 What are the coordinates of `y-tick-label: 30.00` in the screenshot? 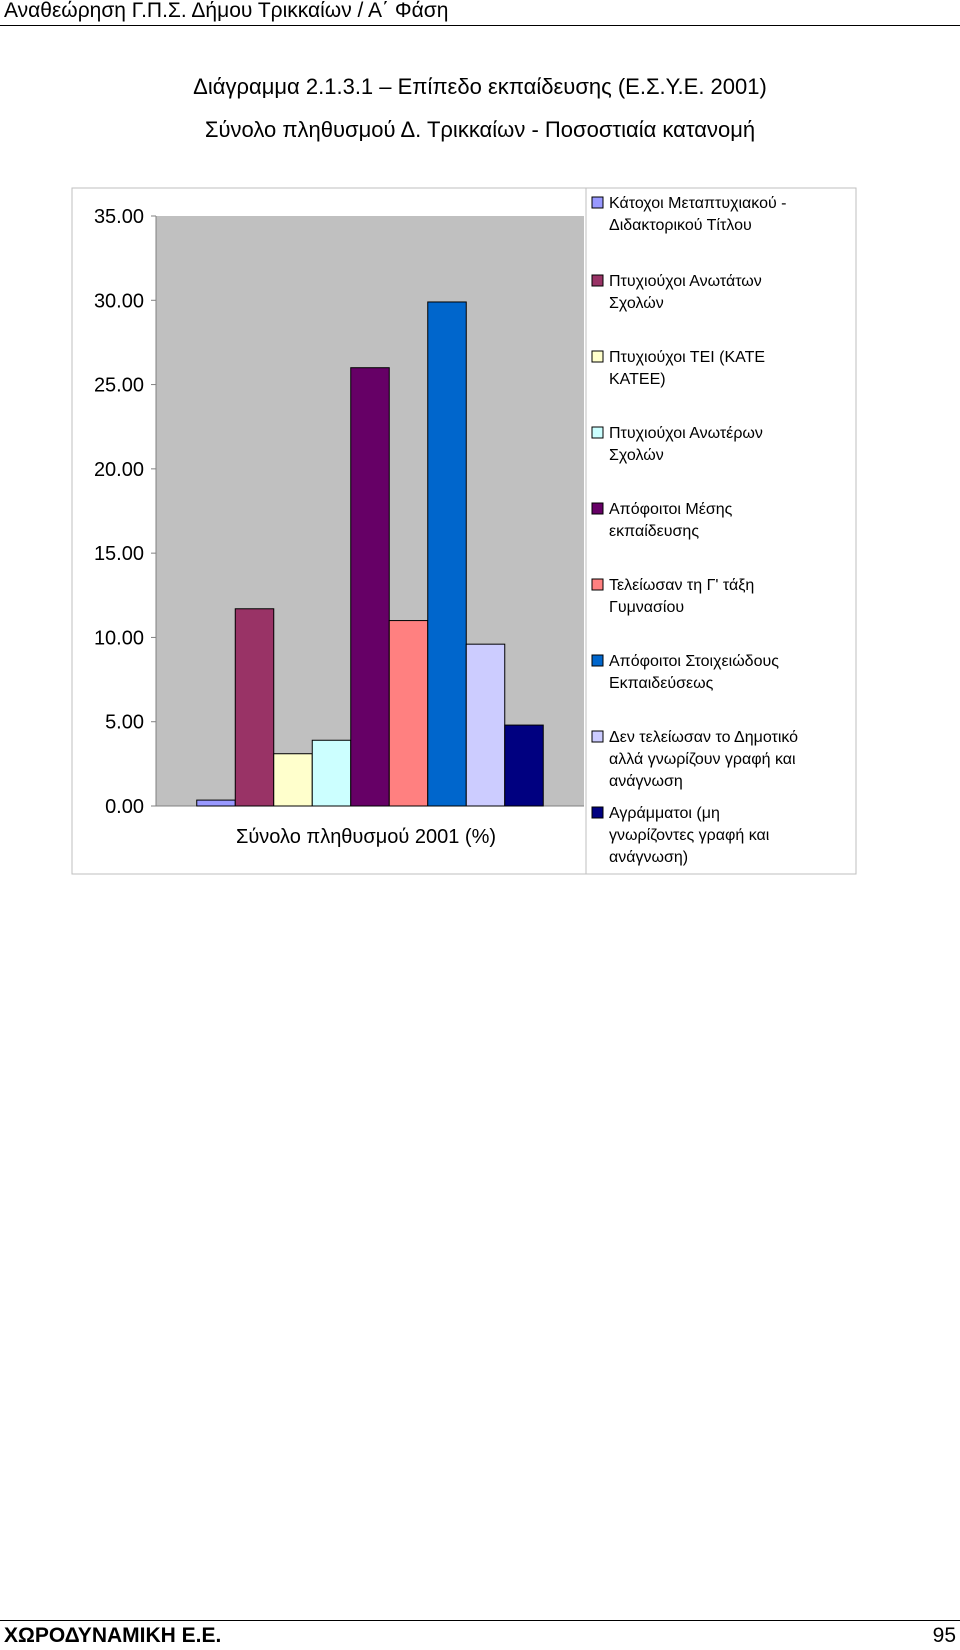 It's located at (119, 301).